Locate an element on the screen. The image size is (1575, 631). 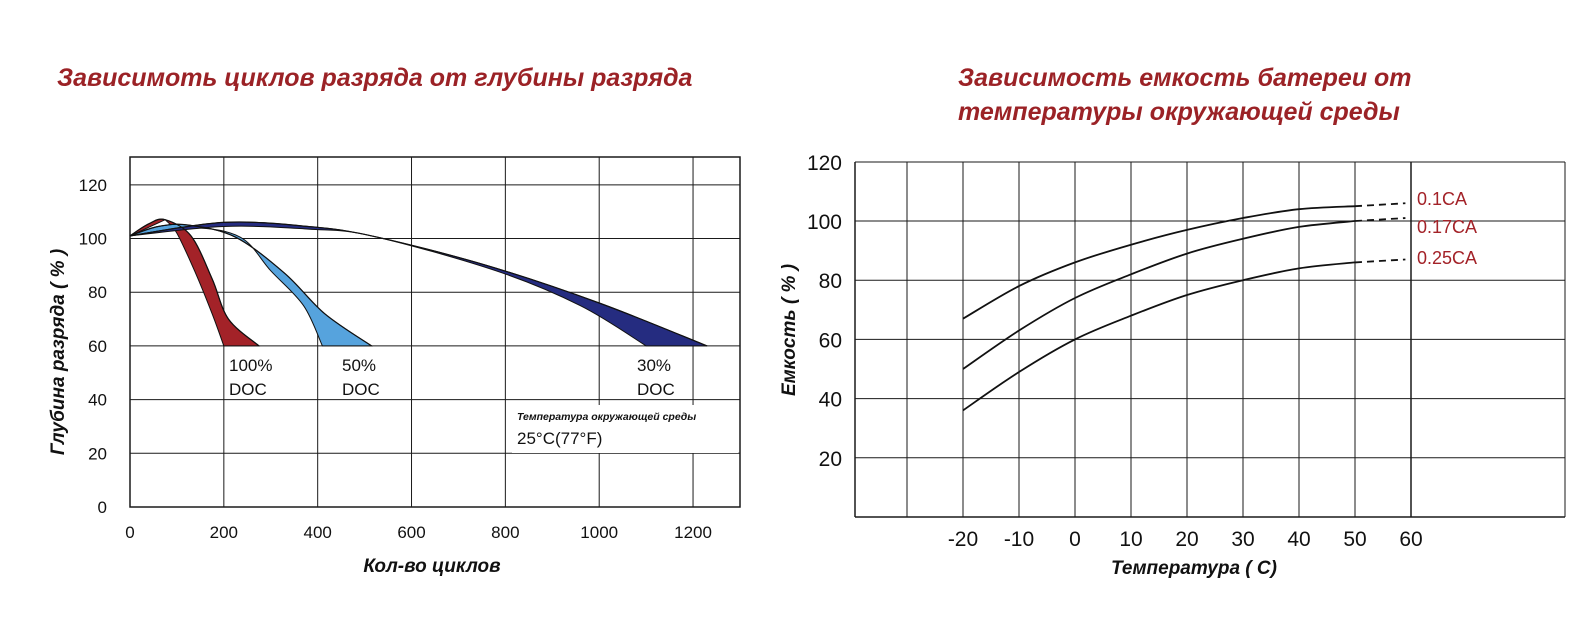
right-x-tick-label: -20 is located at coordinates (963, 539).